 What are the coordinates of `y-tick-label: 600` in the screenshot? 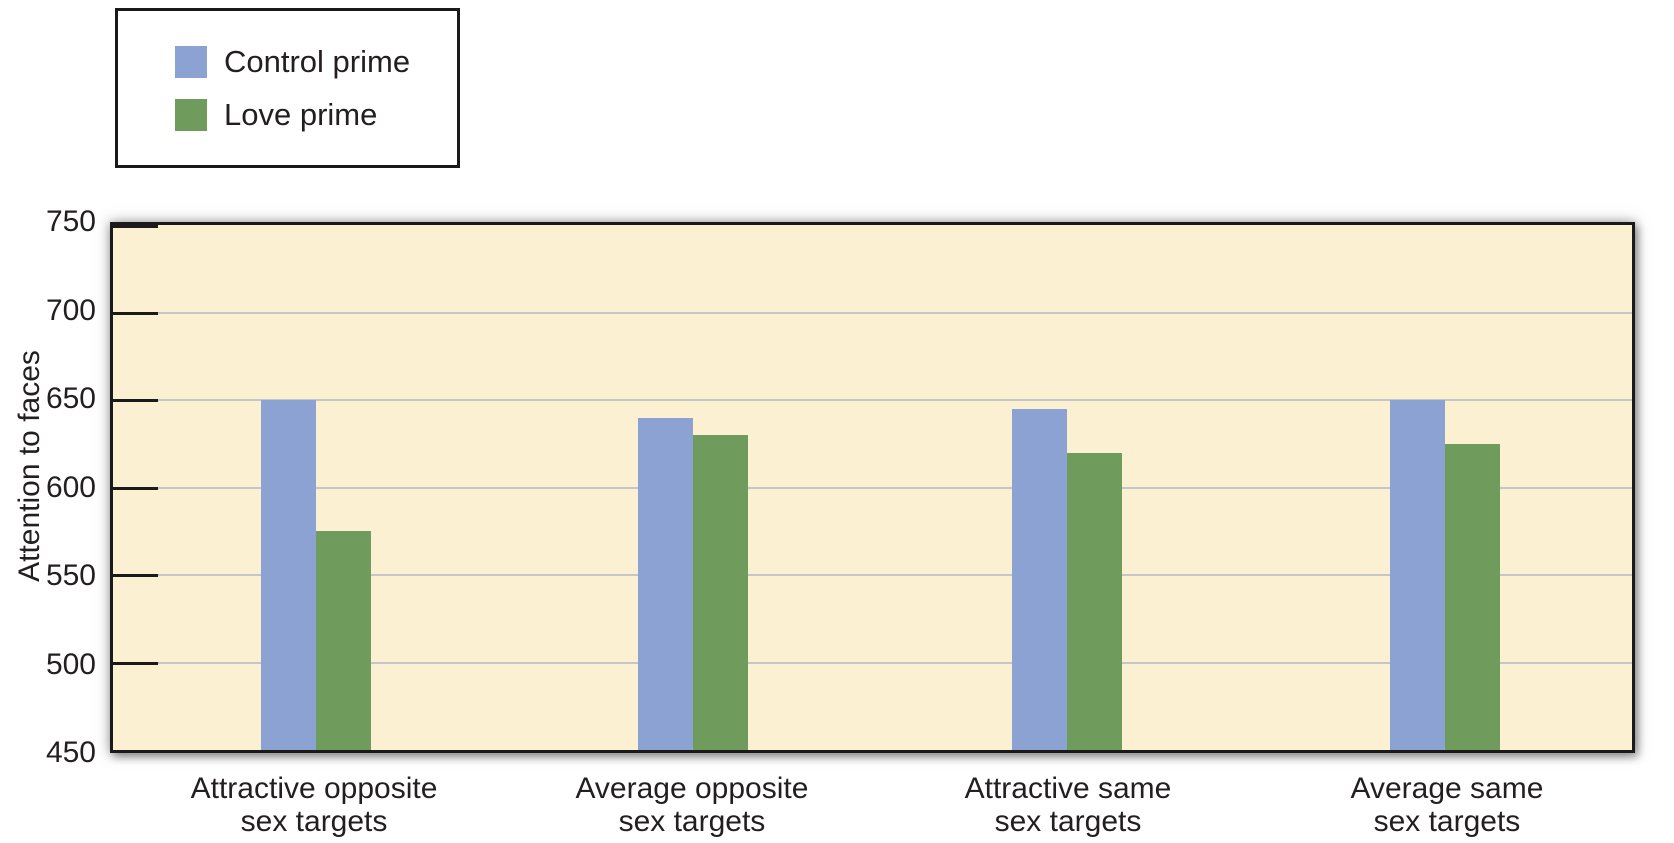 It's located at (70, 487).